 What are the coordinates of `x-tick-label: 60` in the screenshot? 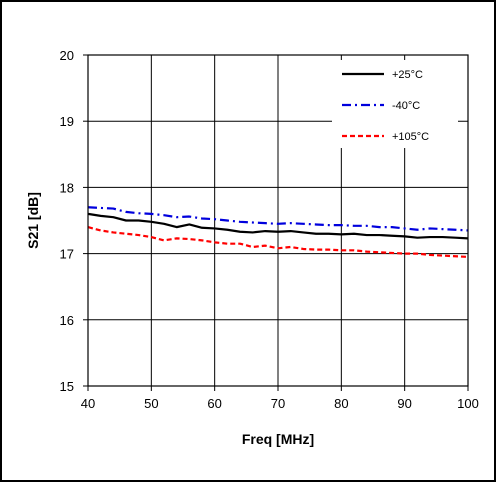 It's located at (214, 403).